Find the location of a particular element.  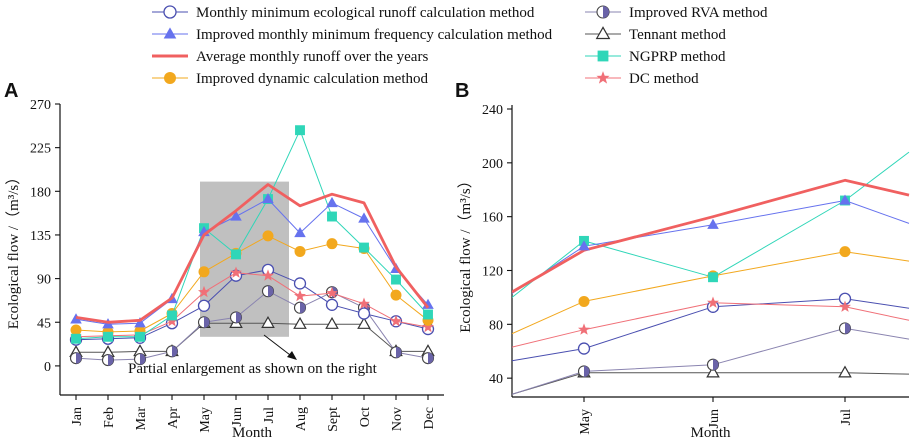

point-immf-Mar is located at coordinates (140, 322).